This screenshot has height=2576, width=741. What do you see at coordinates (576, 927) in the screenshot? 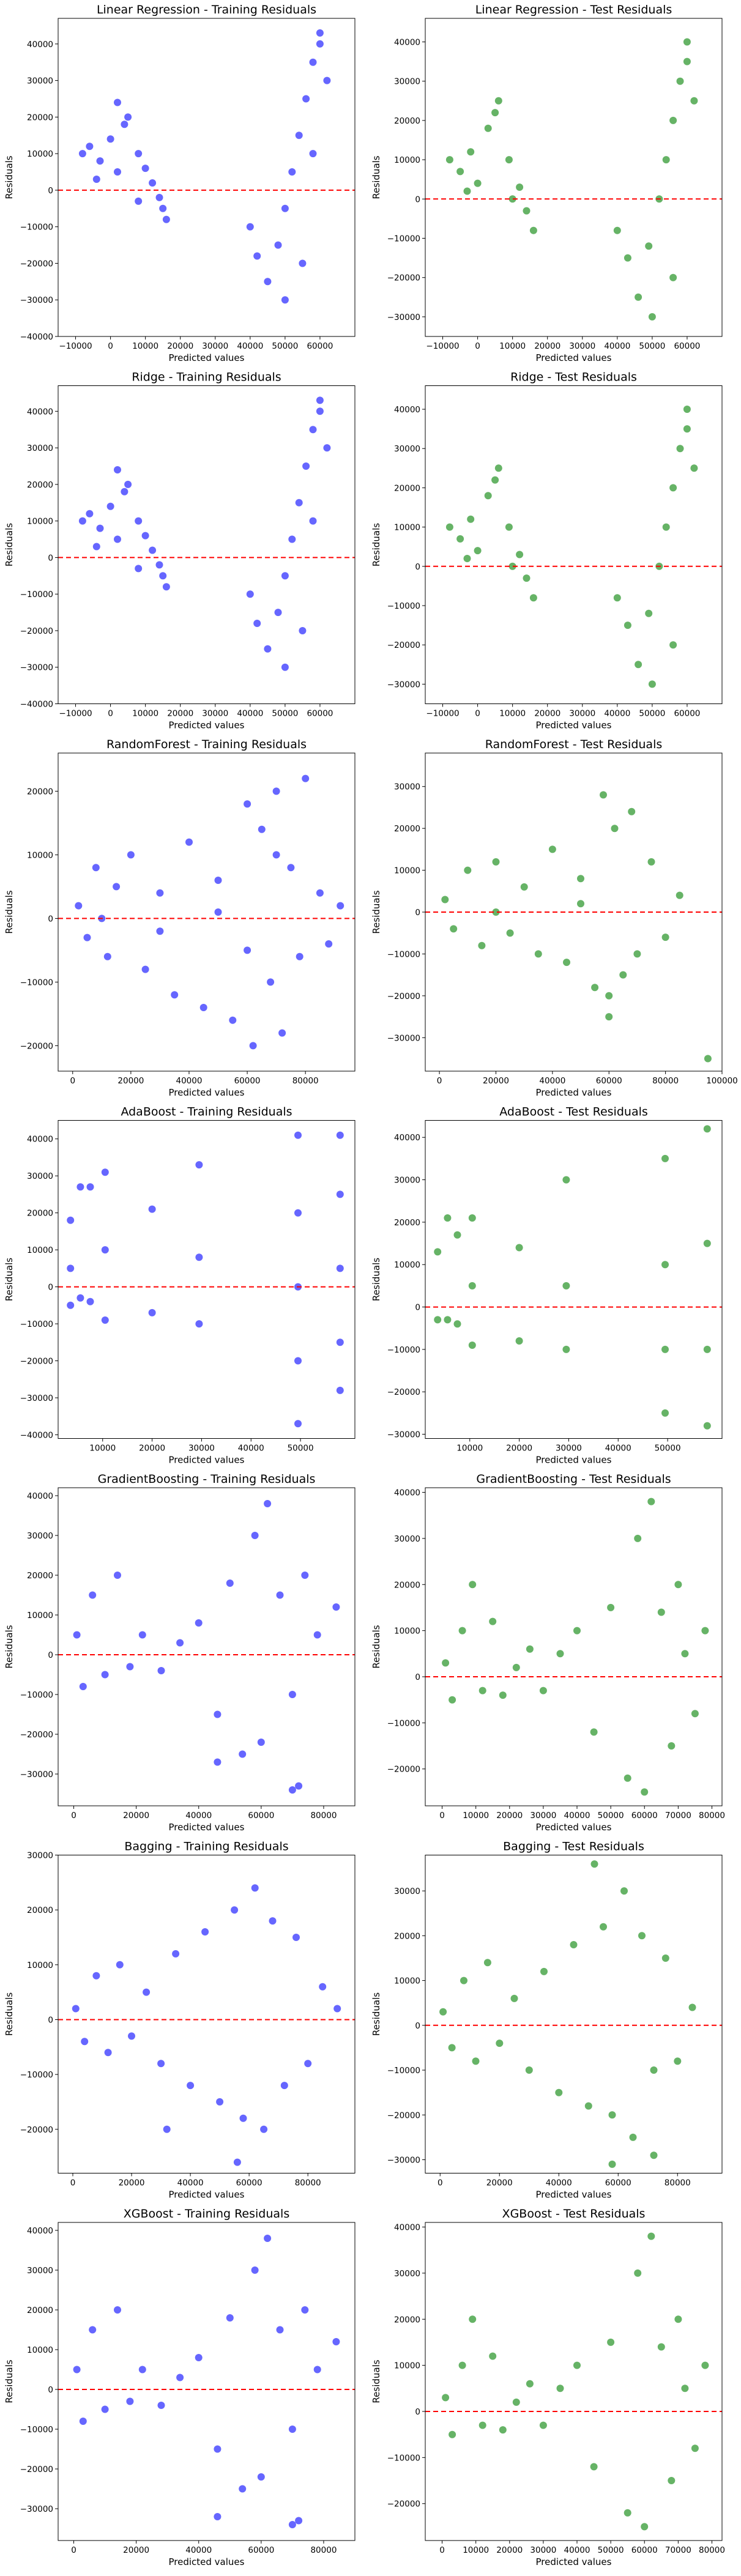
I see `chart-5-points` at bounding box center [576, 927].